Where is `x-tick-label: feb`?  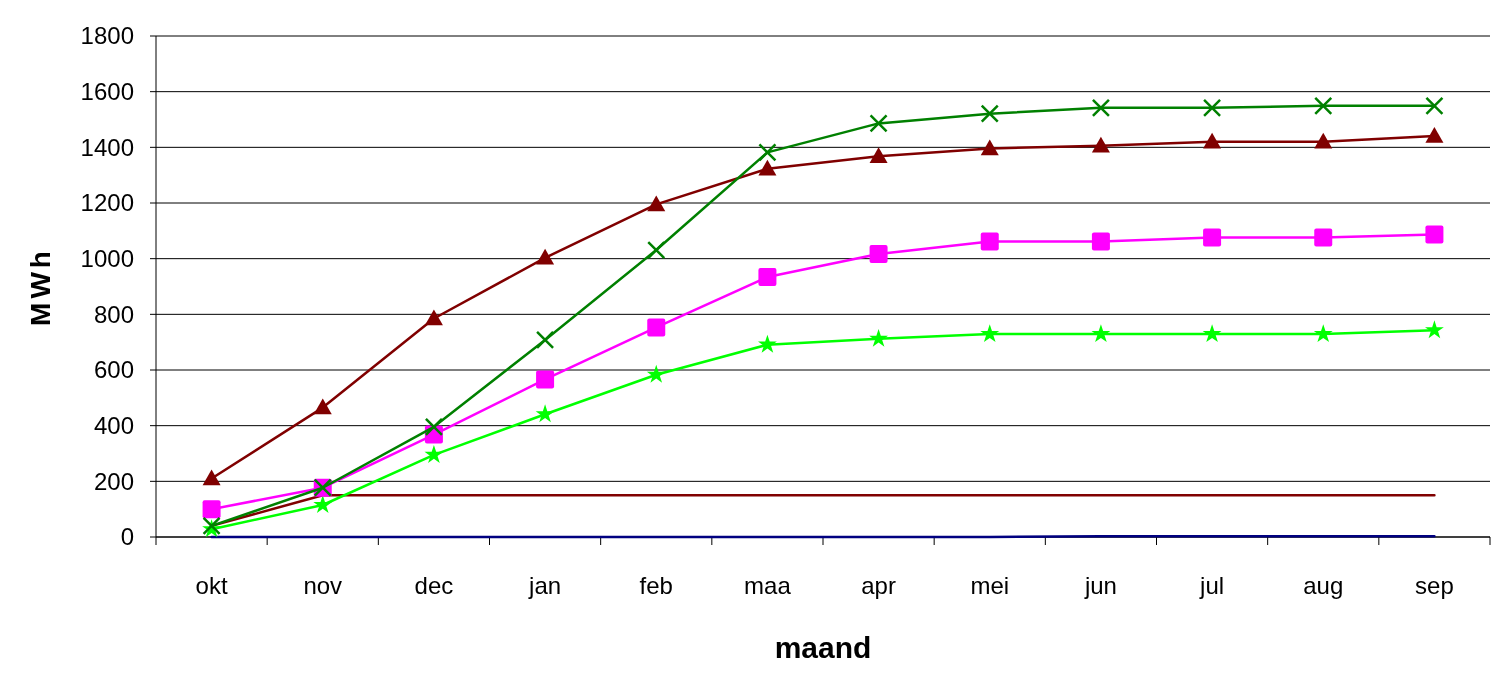 x-tick-label: feb is located at coordinates (656, 585).